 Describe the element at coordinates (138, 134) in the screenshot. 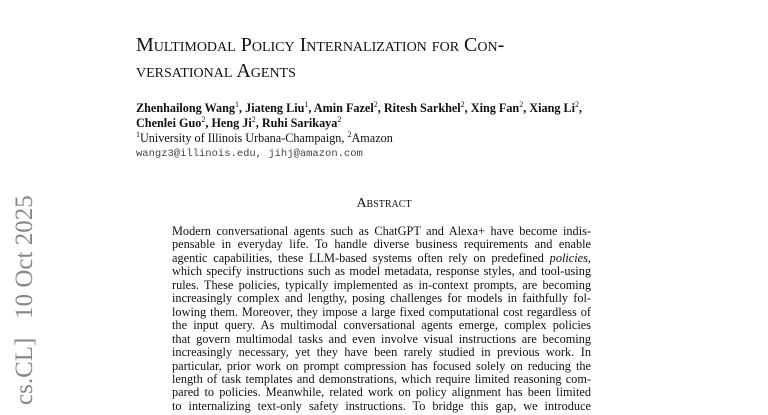

I see `affiliation-mark: 1` at that location.